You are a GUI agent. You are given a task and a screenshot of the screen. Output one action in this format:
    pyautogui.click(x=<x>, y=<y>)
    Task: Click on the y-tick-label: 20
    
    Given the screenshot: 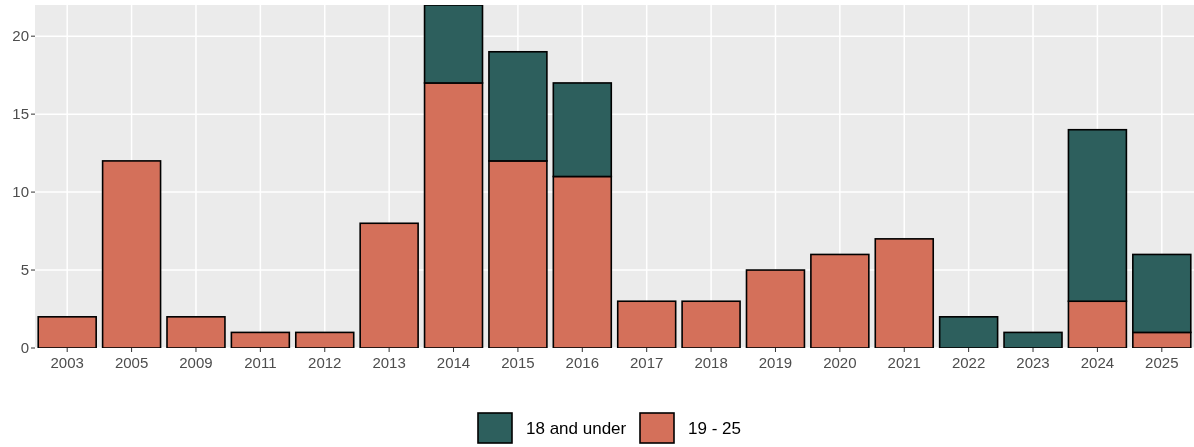 What is the action you would take?
    pyautogui.click(x=20, y=36)
    